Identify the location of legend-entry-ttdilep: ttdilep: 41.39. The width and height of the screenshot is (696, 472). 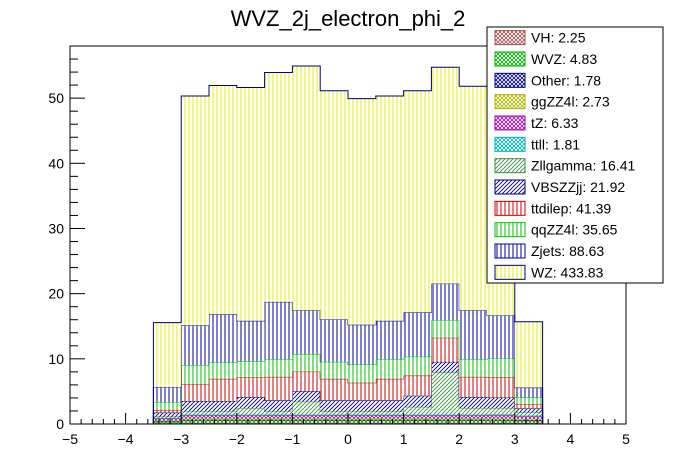
(552, 208).